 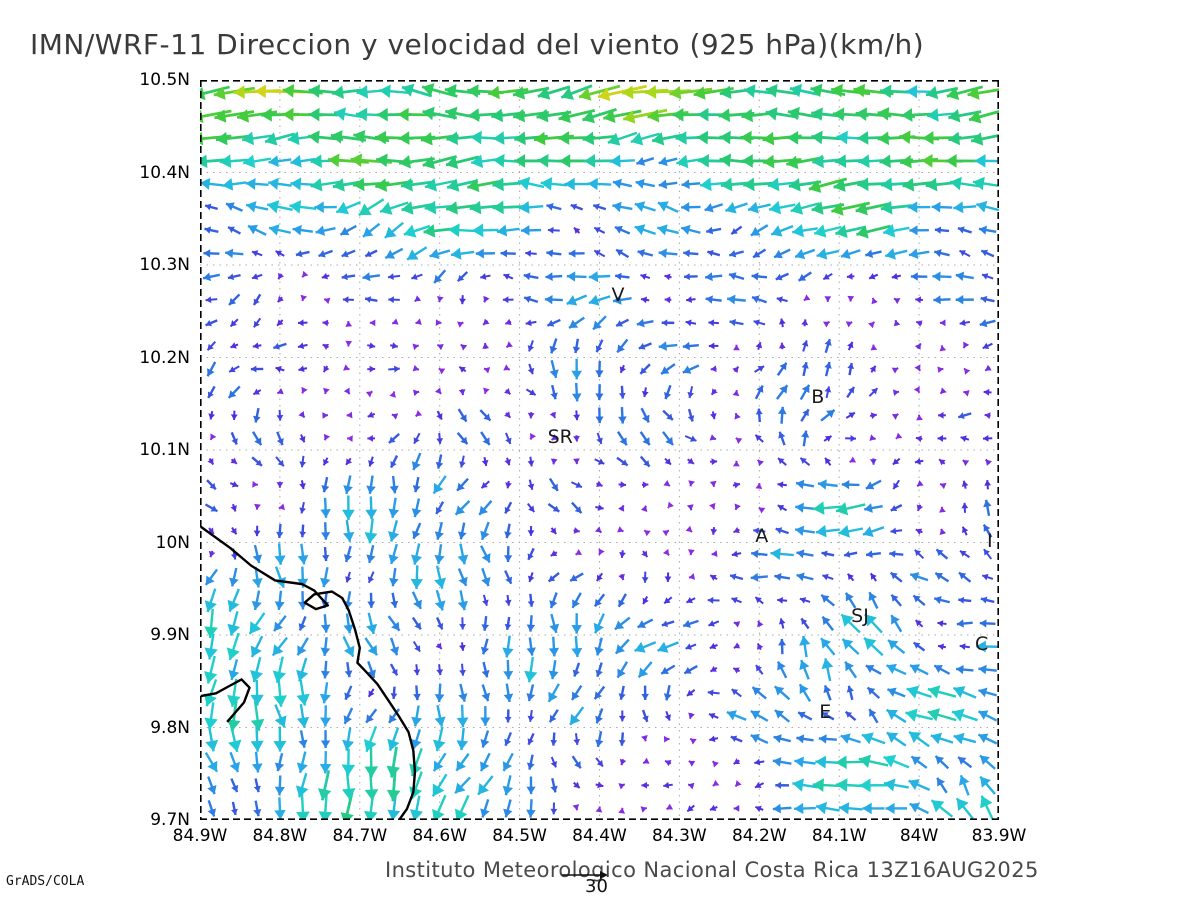 What do you see at coordinates (164, 450) in the screenshot?
I see `y-axis-tick-label: 10.1N` at bounding box center [164, 450].